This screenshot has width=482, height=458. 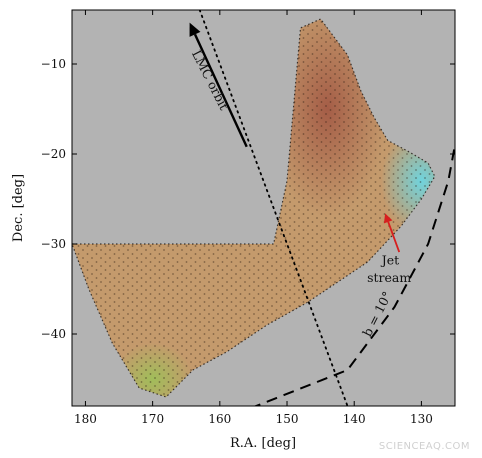 I want to click on y-tick-label: −10, so click(x=53, y=64).